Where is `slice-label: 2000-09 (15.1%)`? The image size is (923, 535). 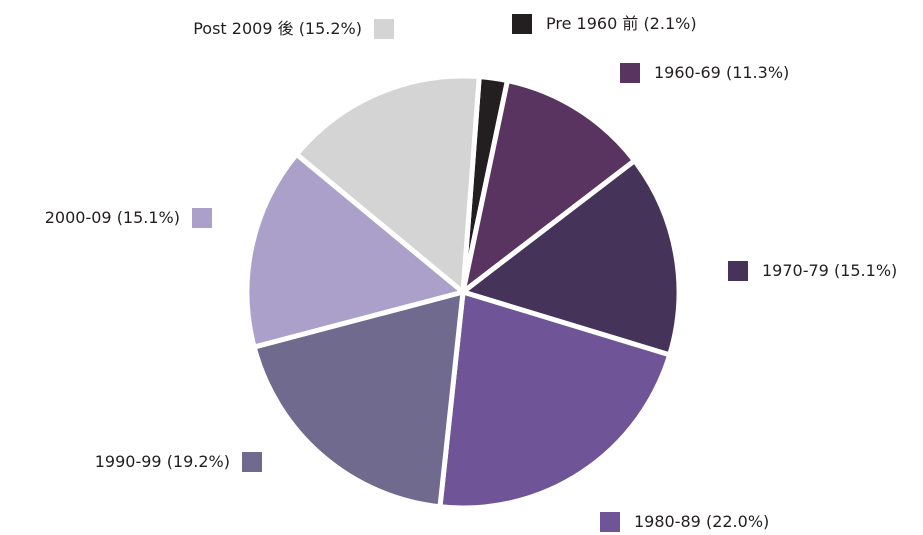 slice-label: 2000-09 (15.1%) is located at coordinates (112, 217).